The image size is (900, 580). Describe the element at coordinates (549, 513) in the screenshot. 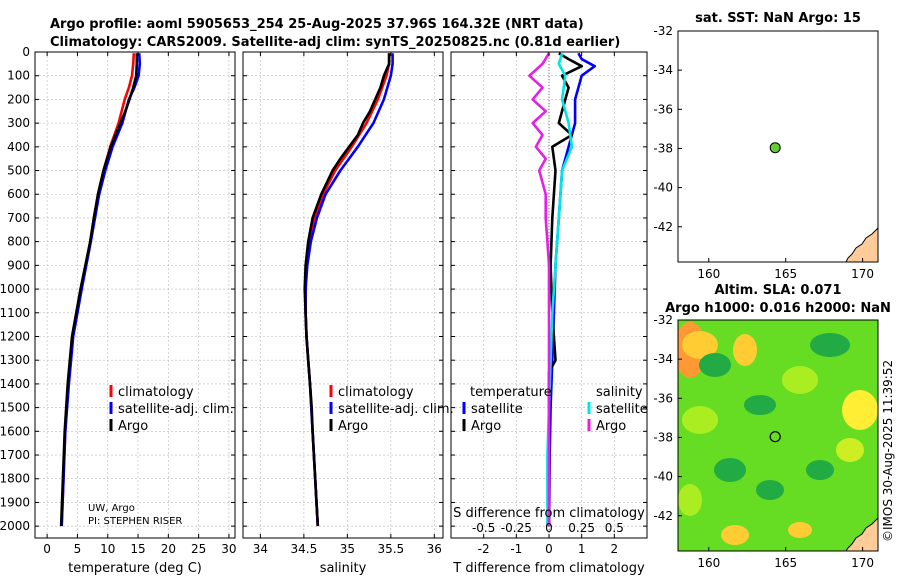

I see `difference-xlabel-top: S difference from climatology` at that location.